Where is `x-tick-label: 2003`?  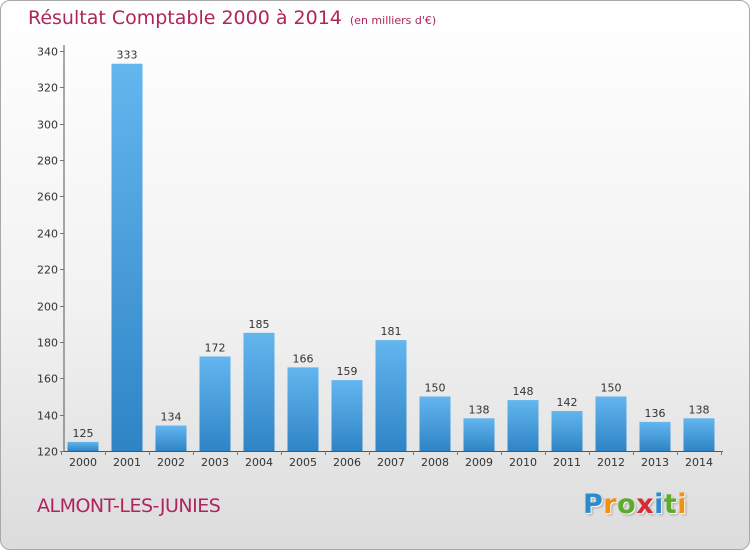 x-tick-label: 2003 is located at coordinates (215, 462).